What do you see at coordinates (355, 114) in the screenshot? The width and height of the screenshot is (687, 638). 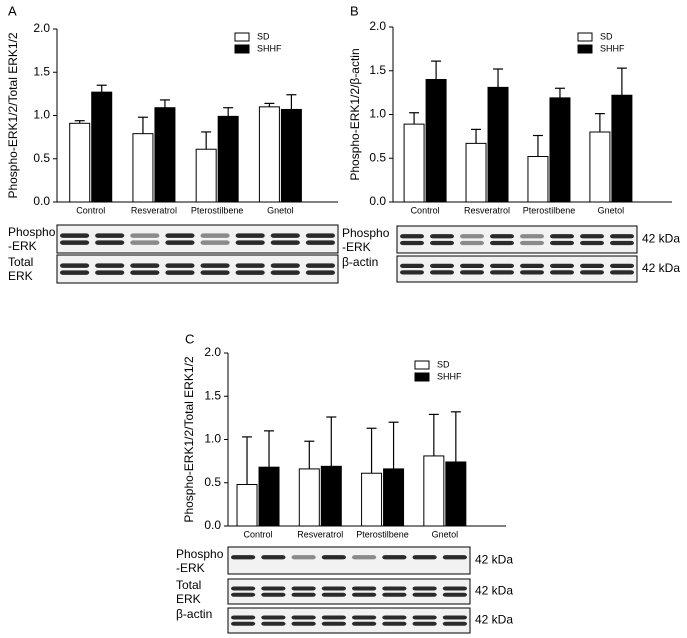 I see `y-axis-label: Phospho-ERK1/2/β-actin` at bounding box center [355, 114].